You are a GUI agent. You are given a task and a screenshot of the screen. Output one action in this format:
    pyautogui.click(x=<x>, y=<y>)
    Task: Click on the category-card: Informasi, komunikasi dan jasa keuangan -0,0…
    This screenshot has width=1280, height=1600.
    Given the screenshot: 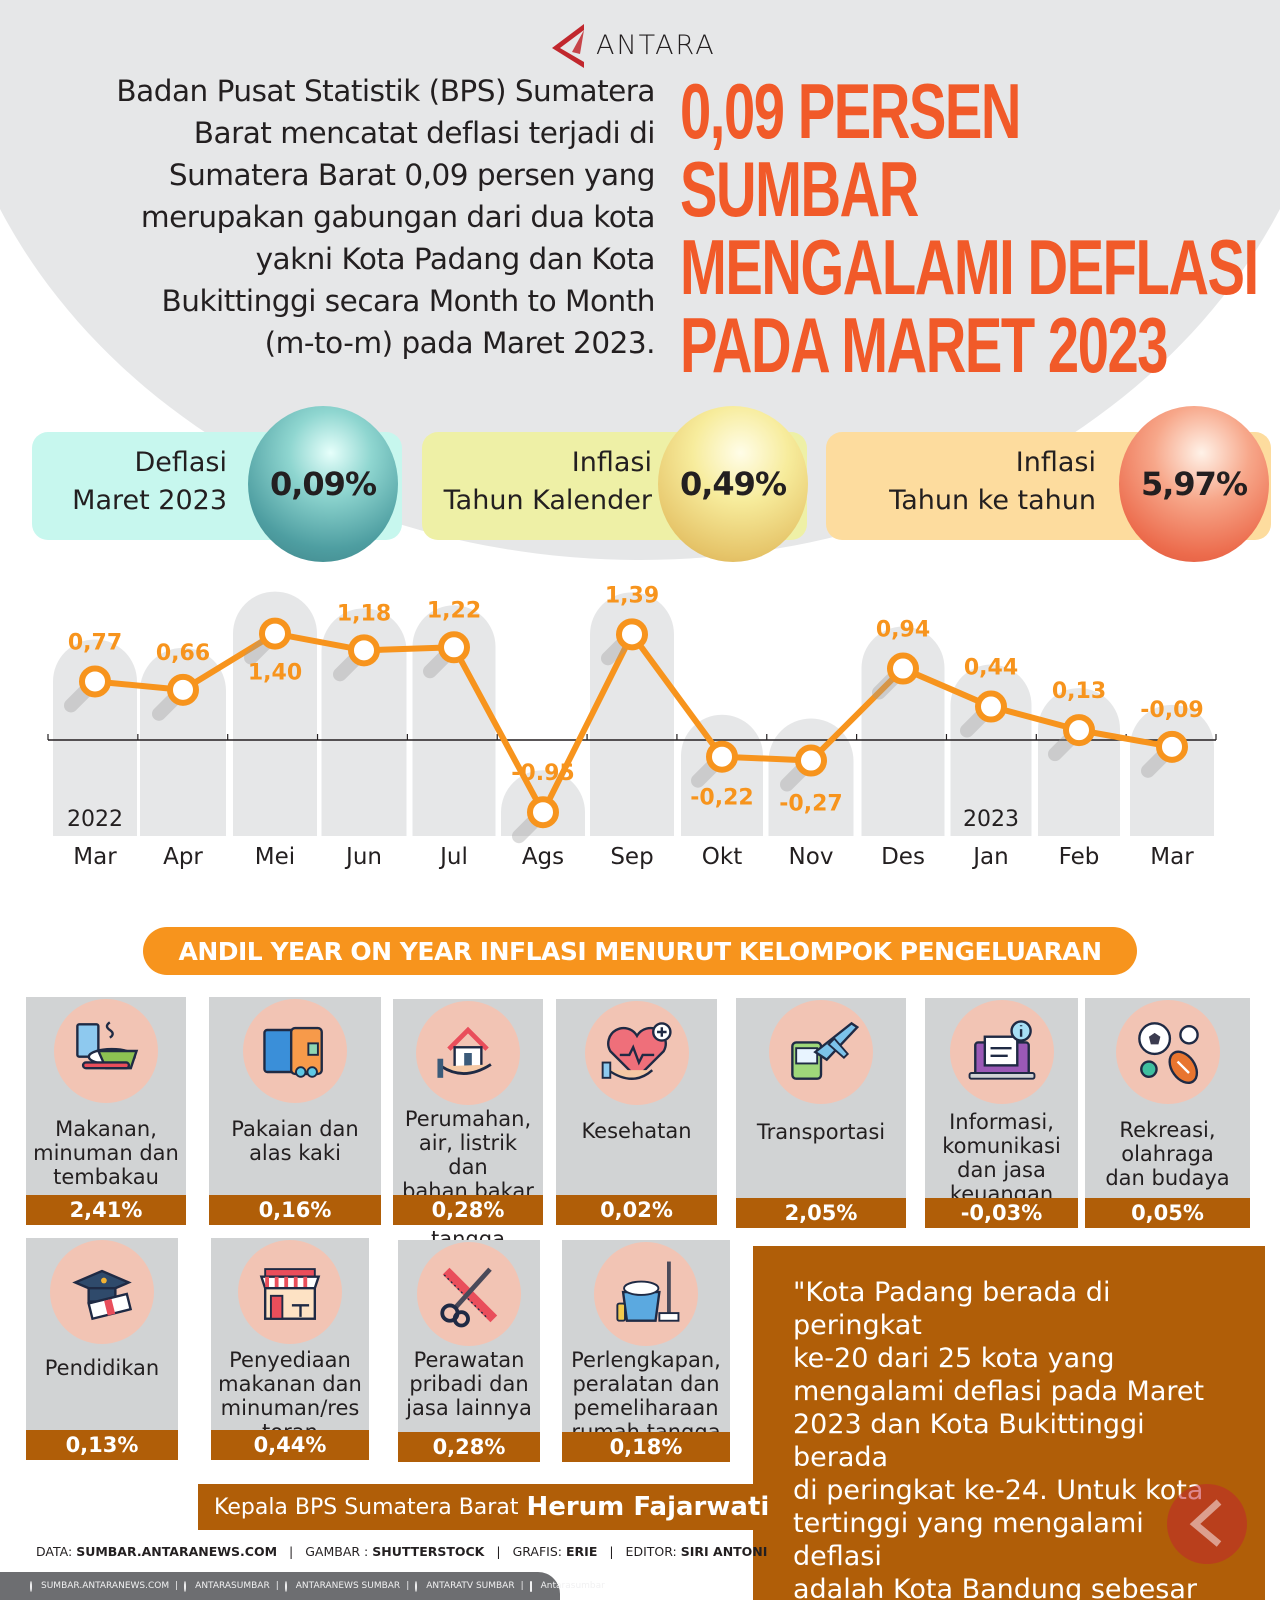 What is the action you would take?
    pyautogui.click(x=1001, y=1113)
    